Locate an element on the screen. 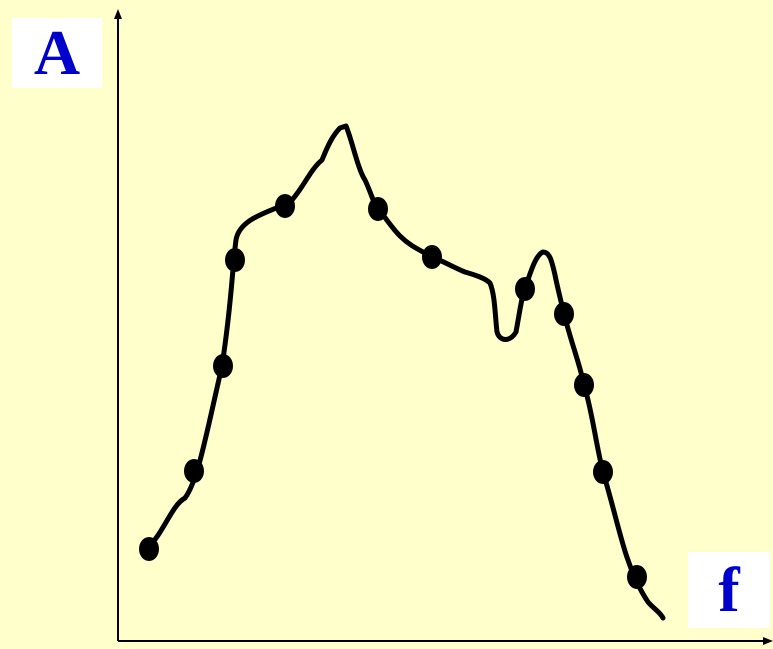 The image size is (773, 649). x-axis-label: f is located at coordinates (729, 590).